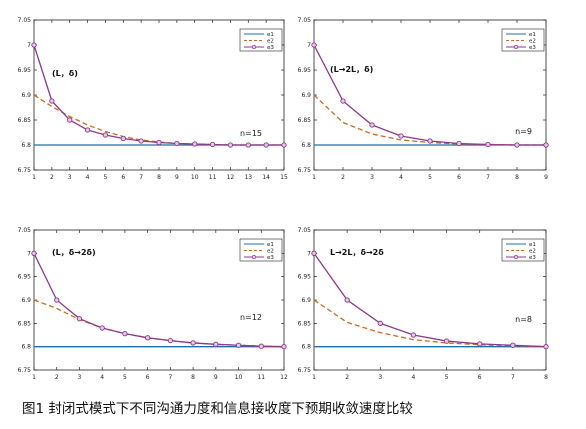  What do you see at coordinates (251, 317) in the screenshot?
I see `iteration-count-label: n=12` at bounding box center [251, 317].